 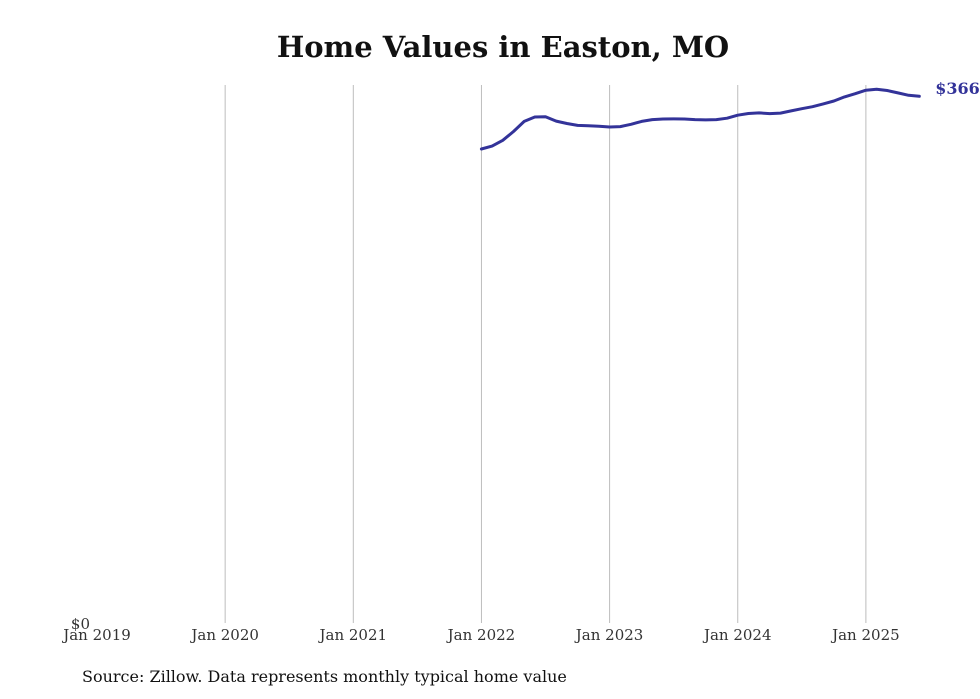 I want to click on x-tick-label: Jan 2023, so click(x=609, y=635).